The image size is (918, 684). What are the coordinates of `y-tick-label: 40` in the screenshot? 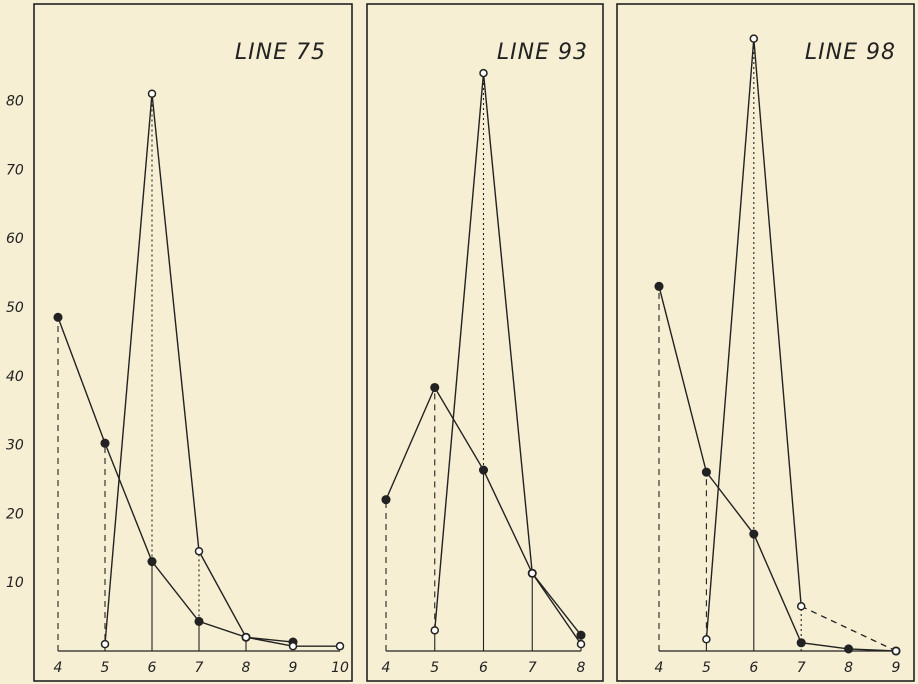 It's located at (15, 377).